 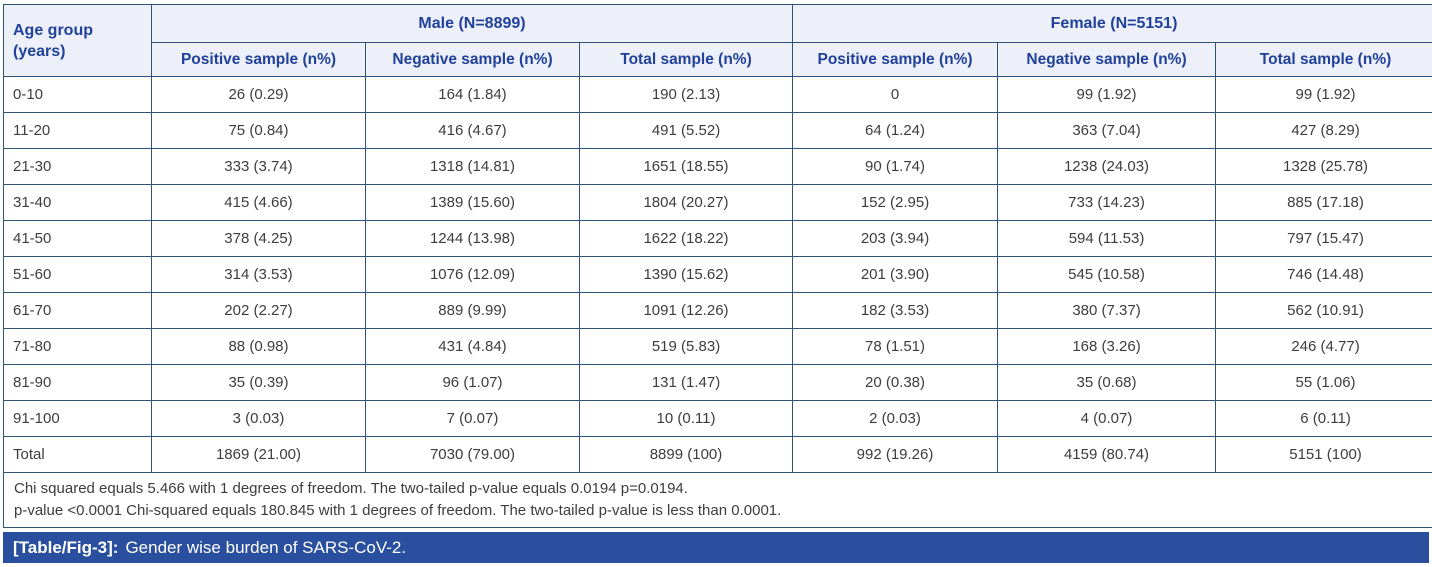 I want to click on data-cell: 889 (9.99), so click(x=472, y=310).